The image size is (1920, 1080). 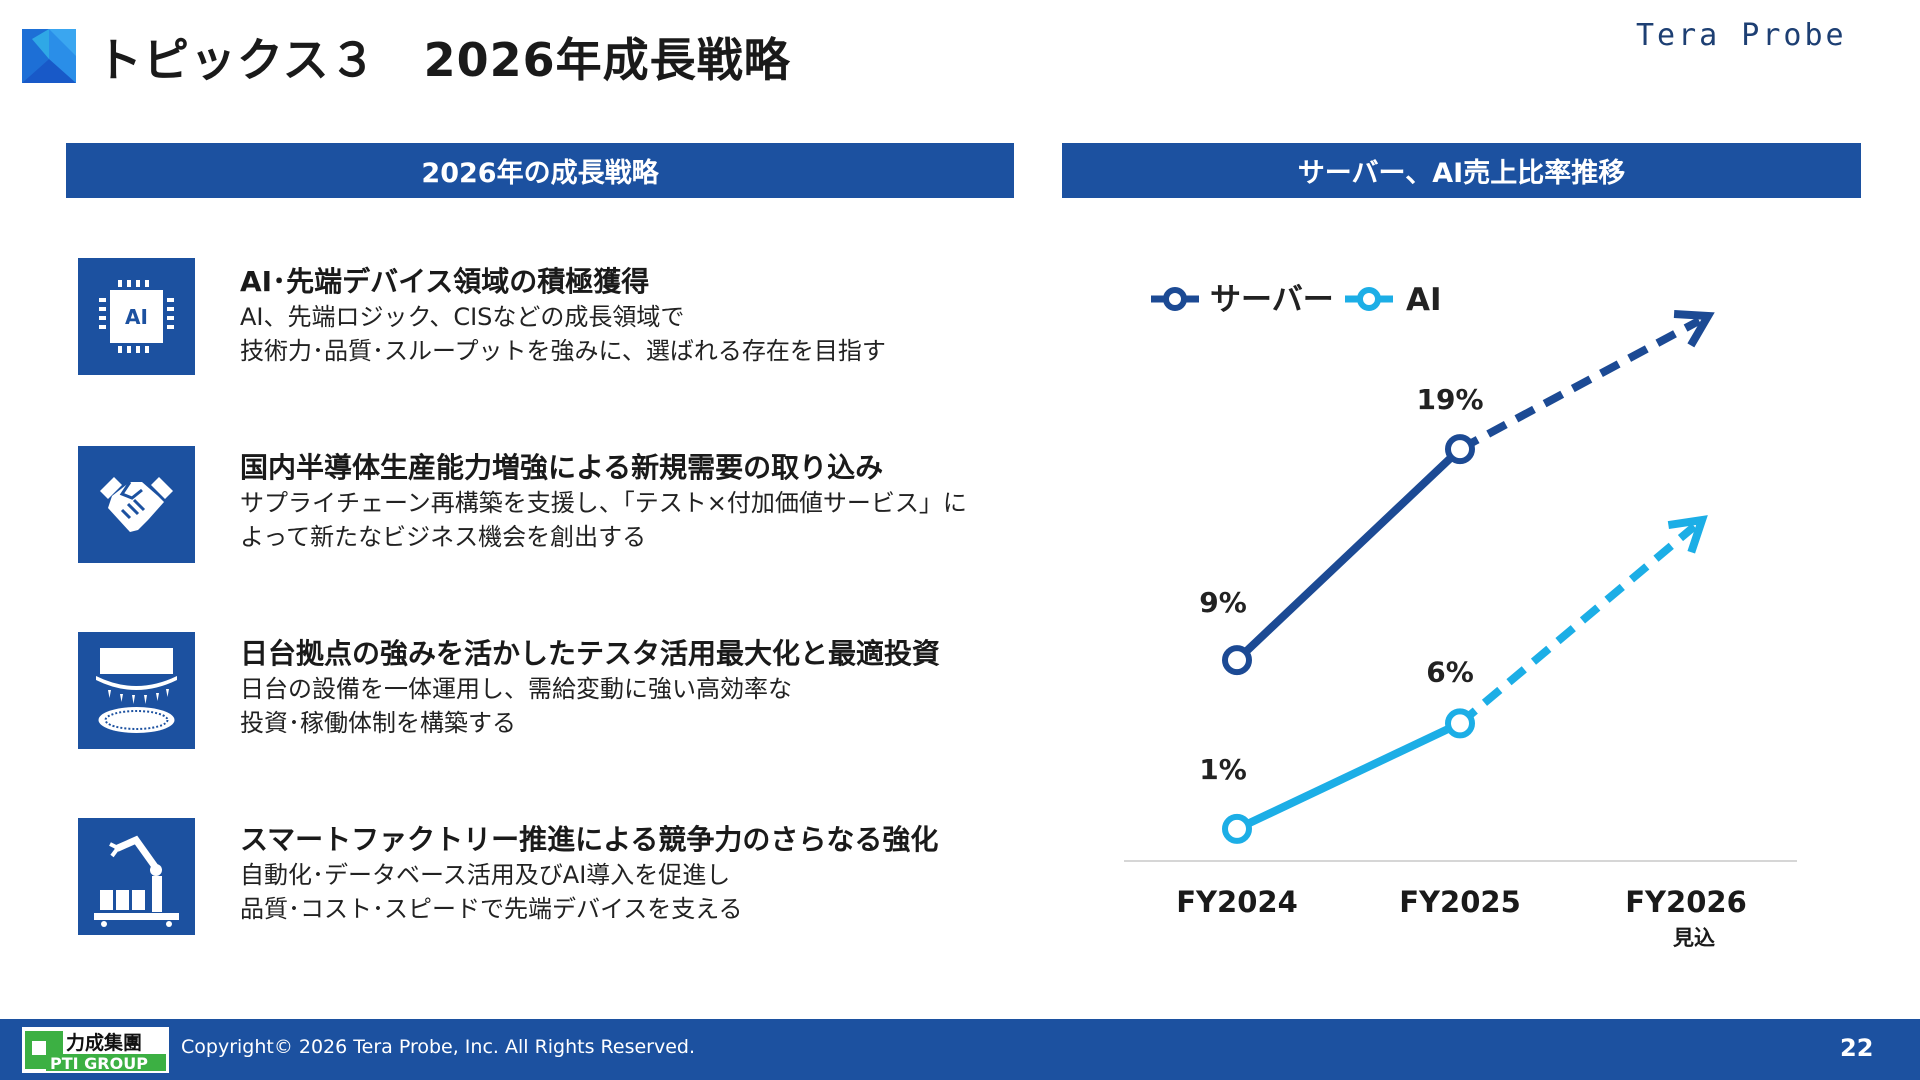 What do you see at coordinates (1741, 35) in the screenshot?
I see `tera-probe-logo: Tera Probe` at bounding box center [1741, 35].